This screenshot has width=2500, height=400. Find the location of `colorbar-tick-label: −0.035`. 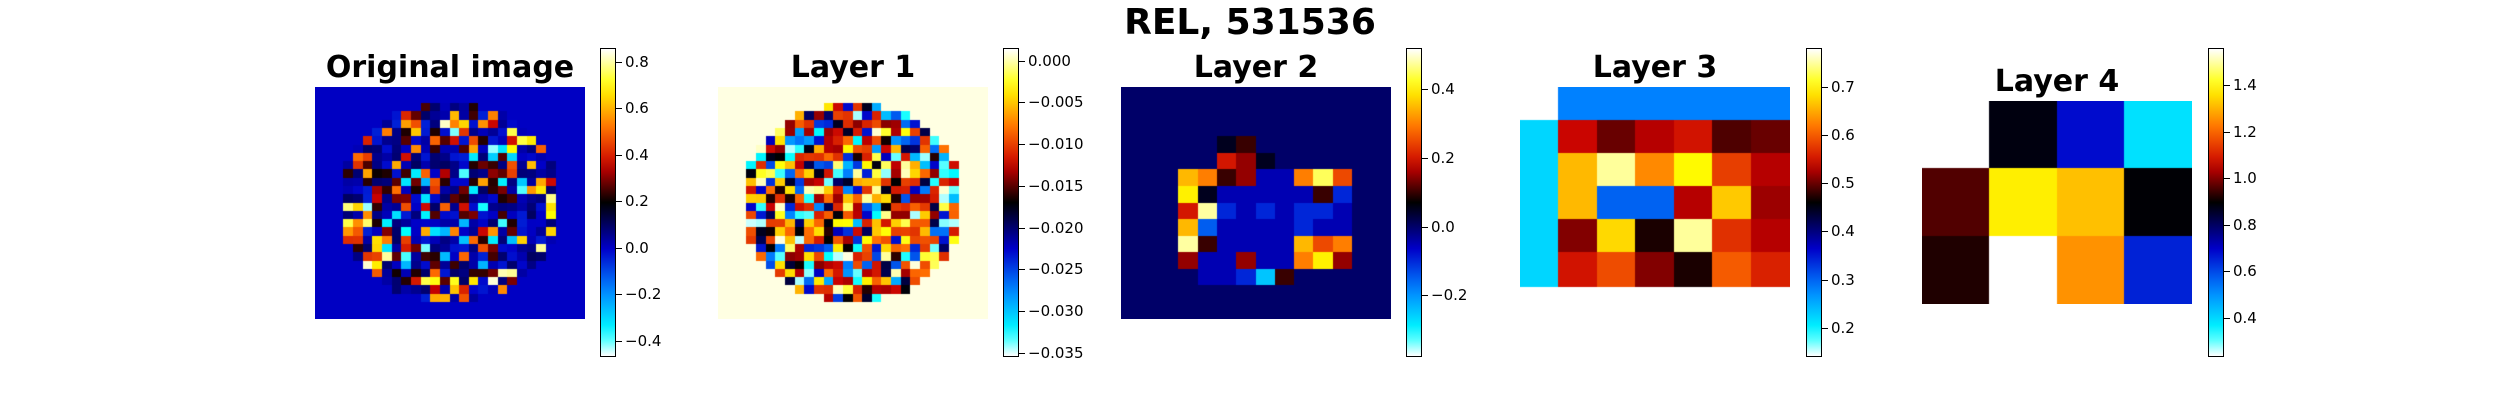

colorbar-tick-label: −0.035 is located at coordinates (1056, 352).